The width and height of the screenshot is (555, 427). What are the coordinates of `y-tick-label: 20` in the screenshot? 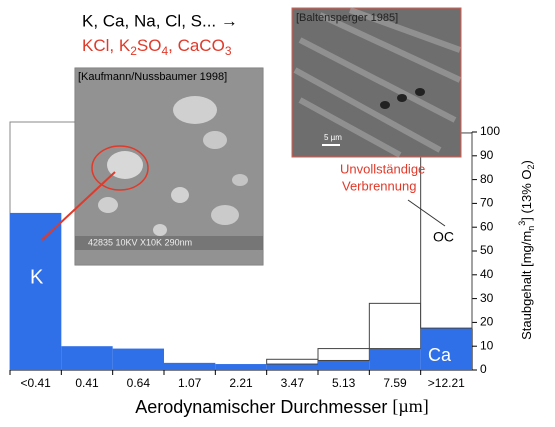 It's located at (487, 322).